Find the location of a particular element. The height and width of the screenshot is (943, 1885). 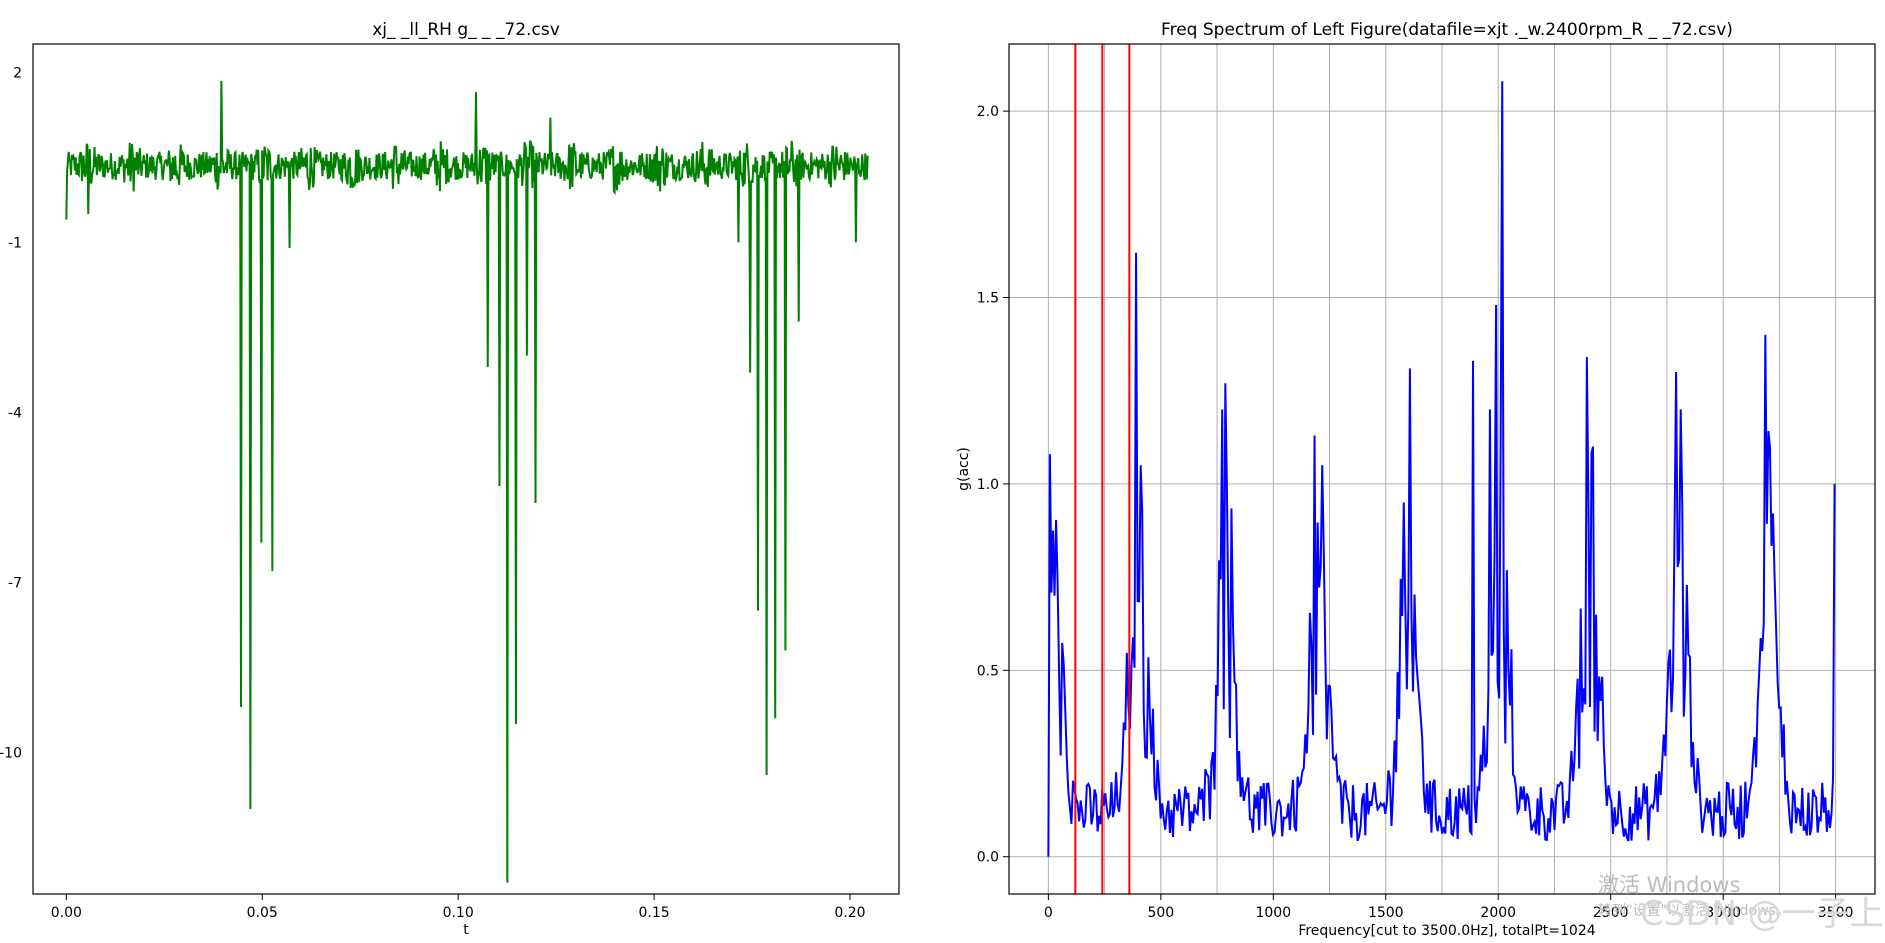

windows-activation-watermark: 激活 Windows 转到"设置"以激活 Windows。 is located at coordinates (1694, 898).